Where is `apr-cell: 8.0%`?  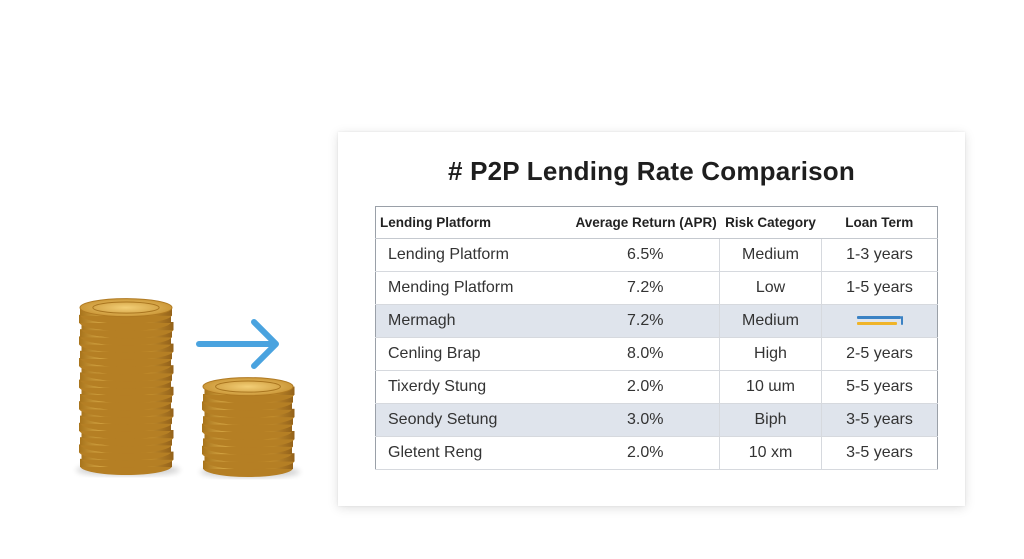 apr-cell: 8.0% is located at coordinates (645, 354).